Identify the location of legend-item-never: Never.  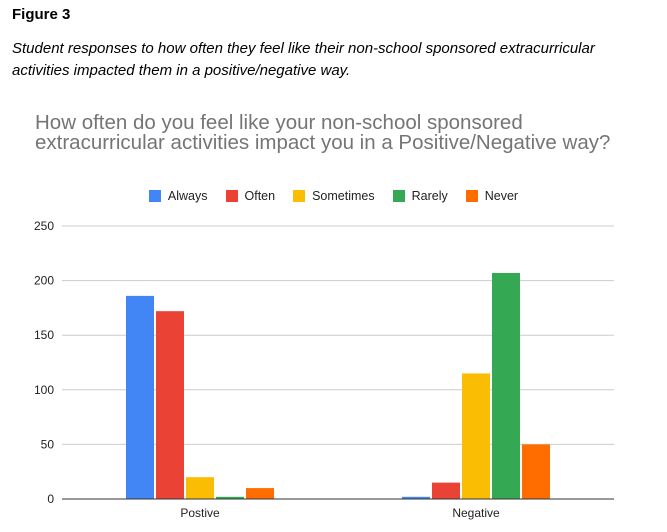
(492, 196).